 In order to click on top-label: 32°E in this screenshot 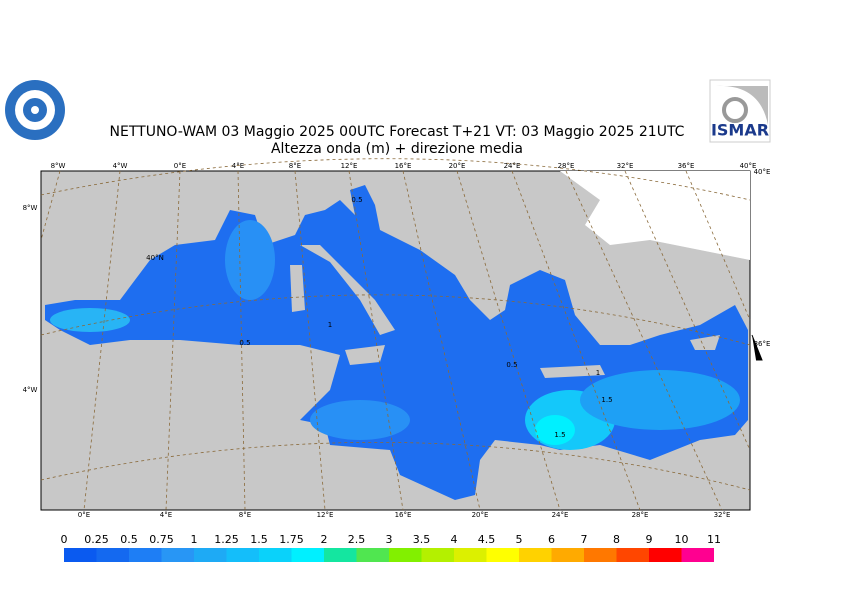, I will do `click(625, 166)`.